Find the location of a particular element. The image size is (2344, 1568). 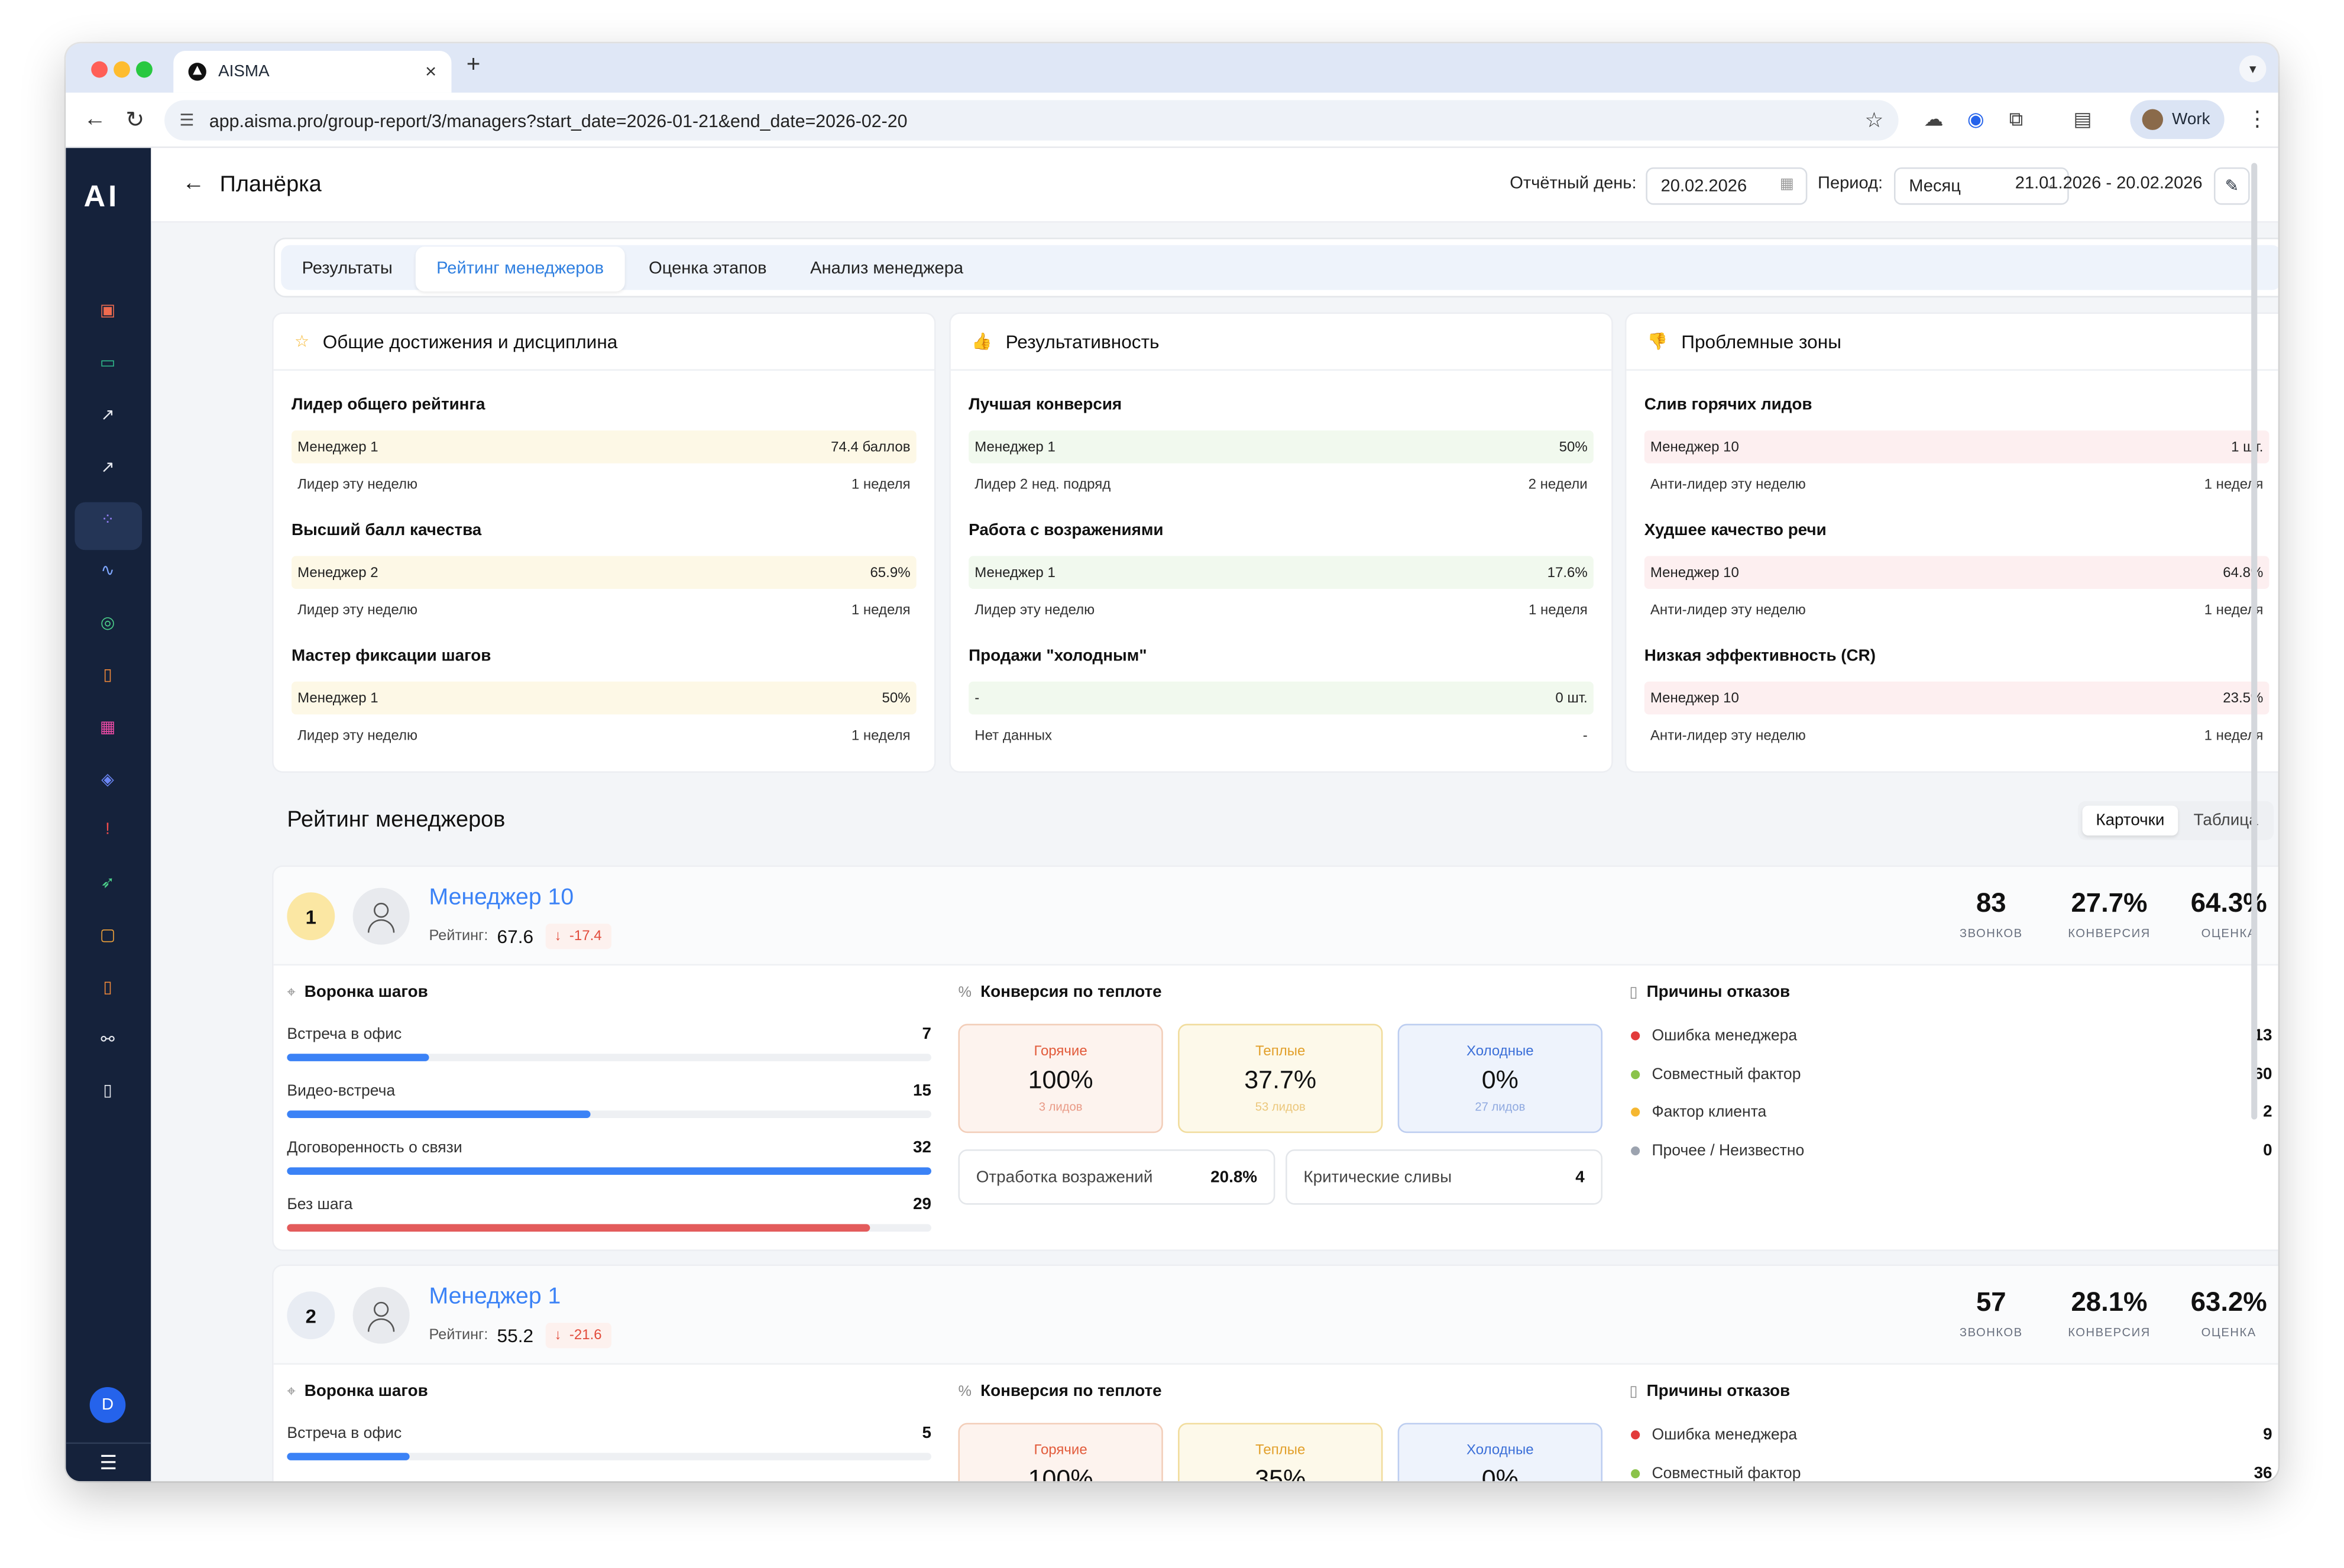

period-select: Месяц ⌄ is located at coordinates (1981, 186).